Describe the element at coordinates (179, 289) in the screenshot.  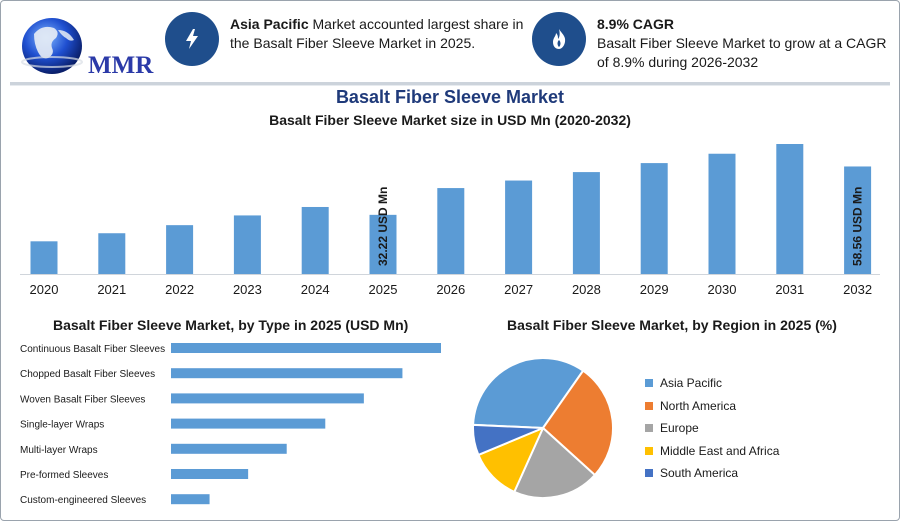
I see `tick-label-2022: 2022` at that location.